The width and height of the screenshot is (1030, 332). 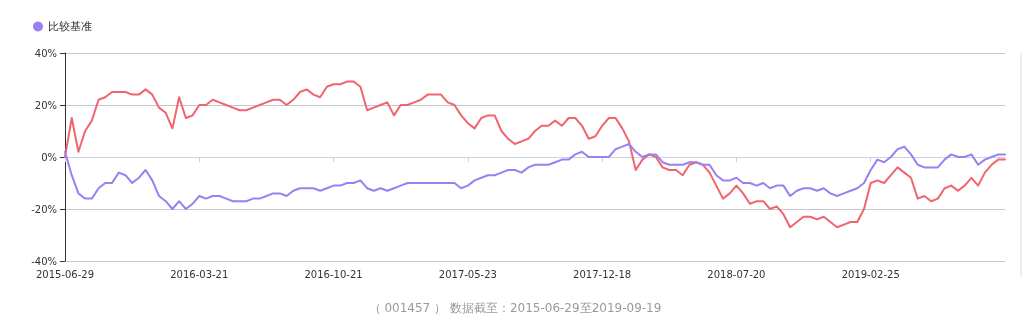 I want to click on y-tick-label: 20%, so click(x=45, y=105).